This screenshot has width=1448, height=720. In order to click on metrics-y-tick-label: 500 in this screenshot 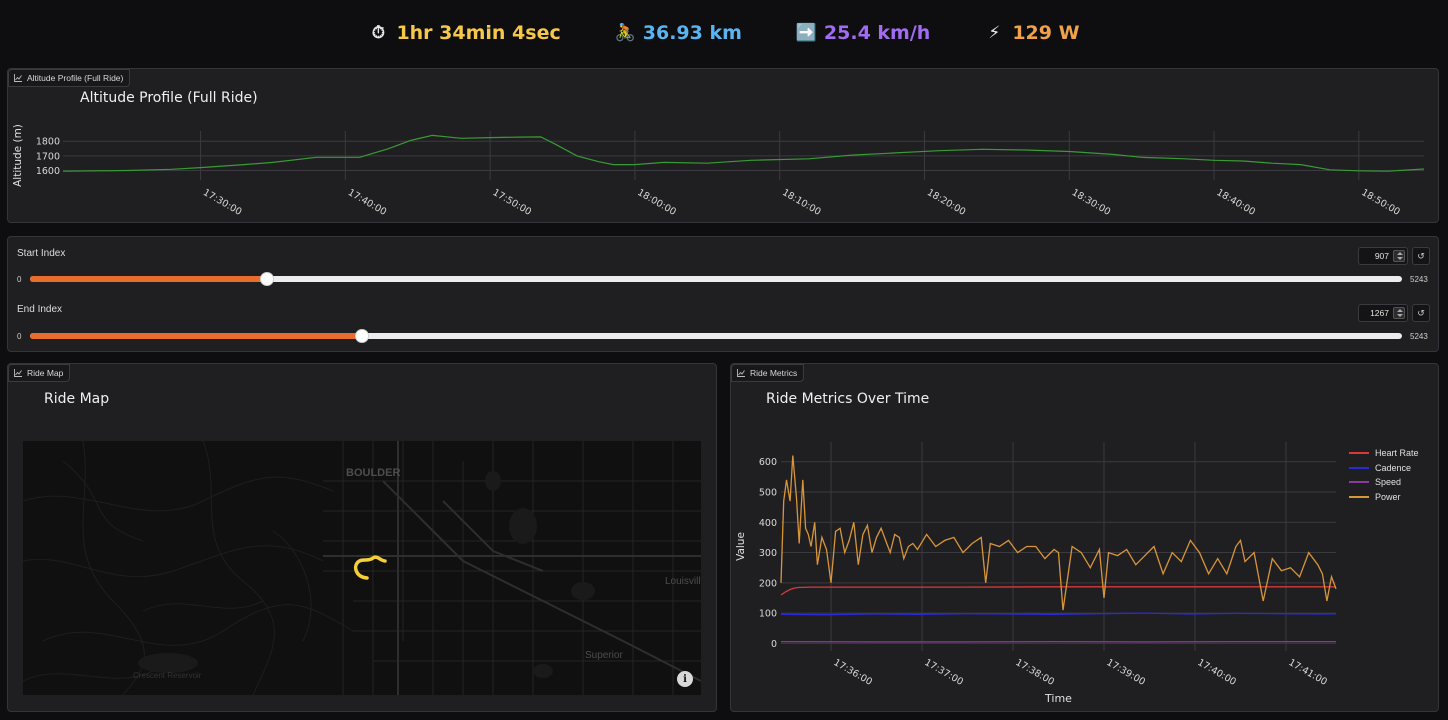, I will do `click(768, 492)`.